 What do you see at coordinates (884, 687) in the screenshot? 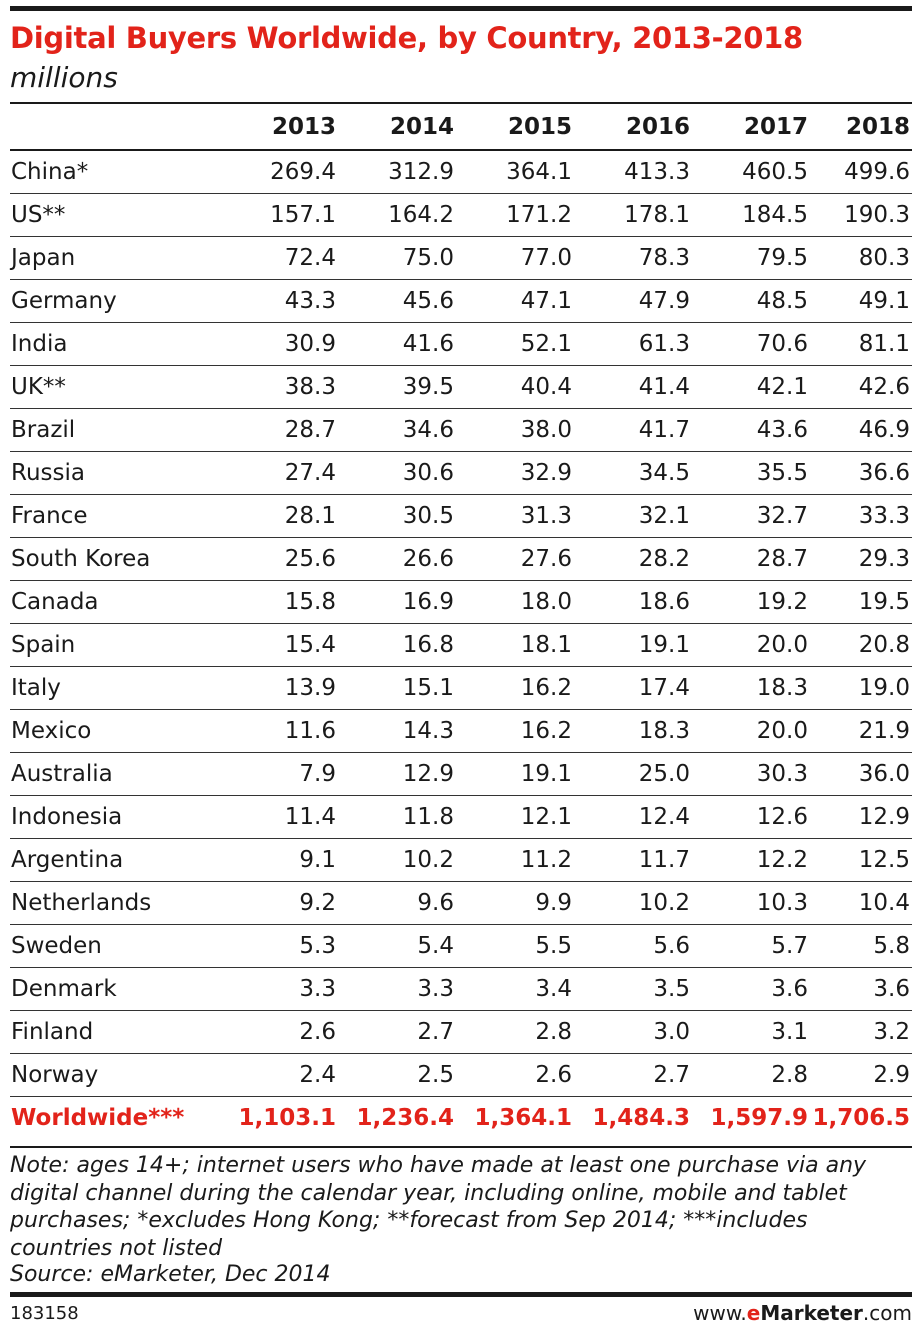
I see `value-cell: 19.0` at bounding box center [884, 687].